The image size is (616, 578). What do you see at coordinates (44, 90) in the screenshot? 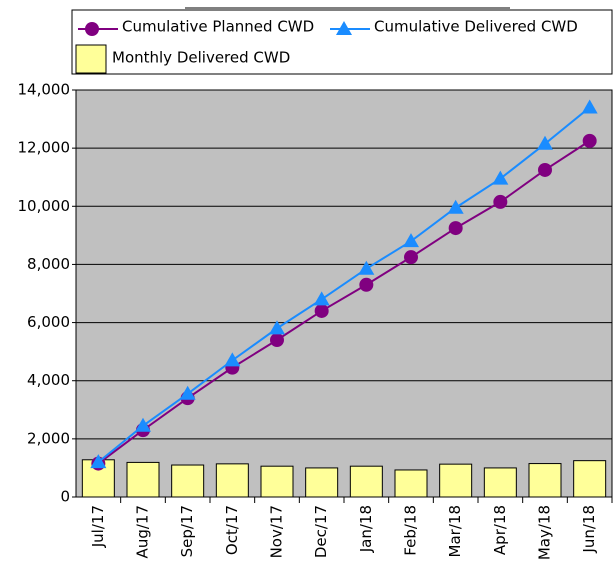
I see `y-tick-label: 14,000` at bounding box center [44, 90].